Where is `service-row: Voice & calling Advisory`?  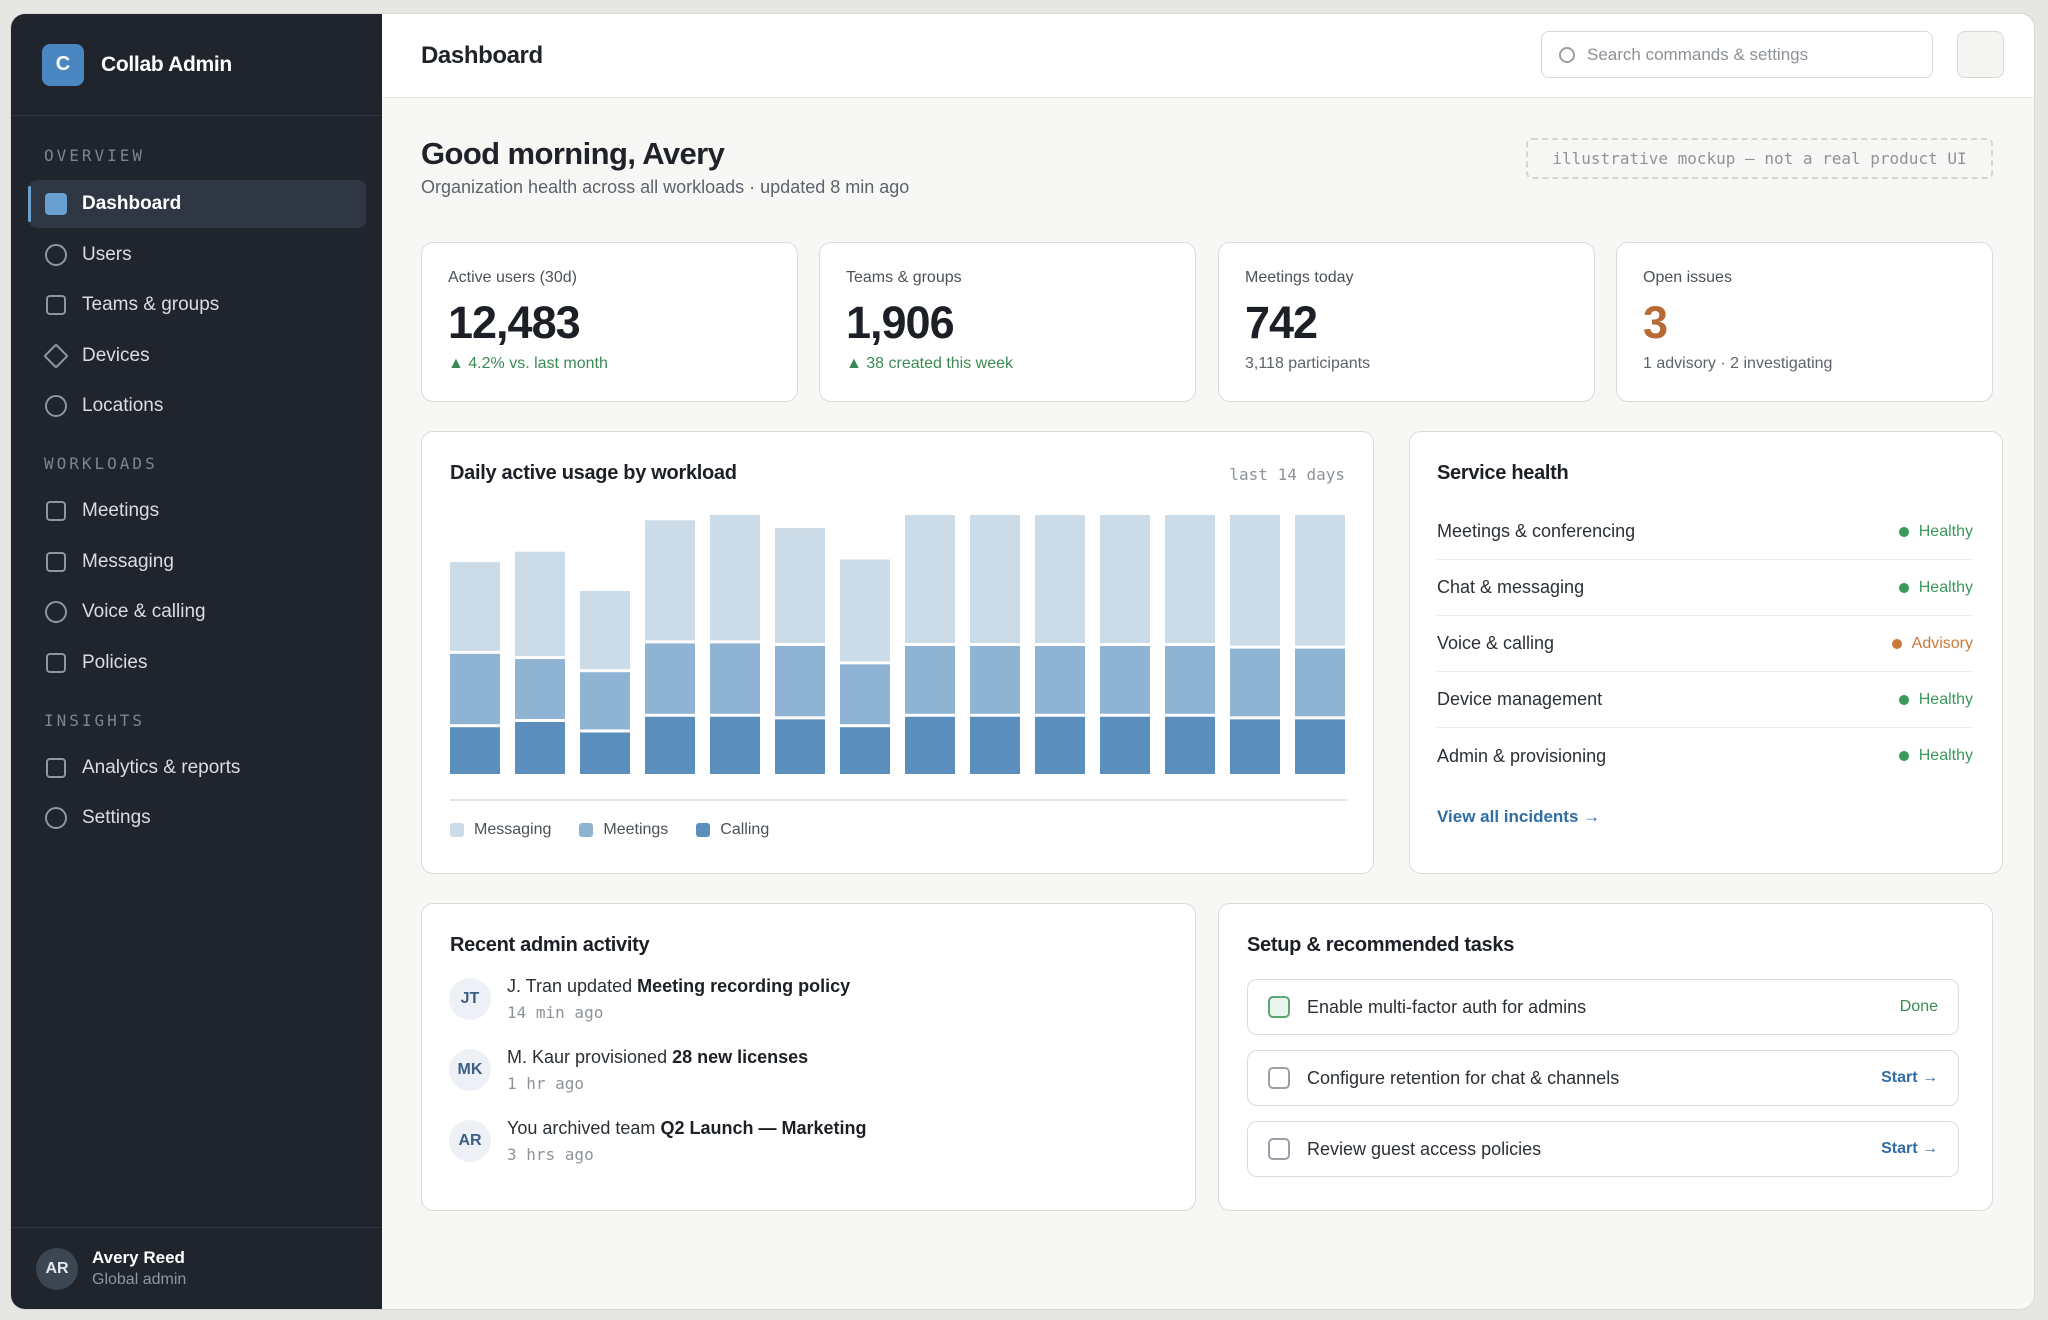 service-row: Voice & calling Advisory is located at coordinates (1705, 644).